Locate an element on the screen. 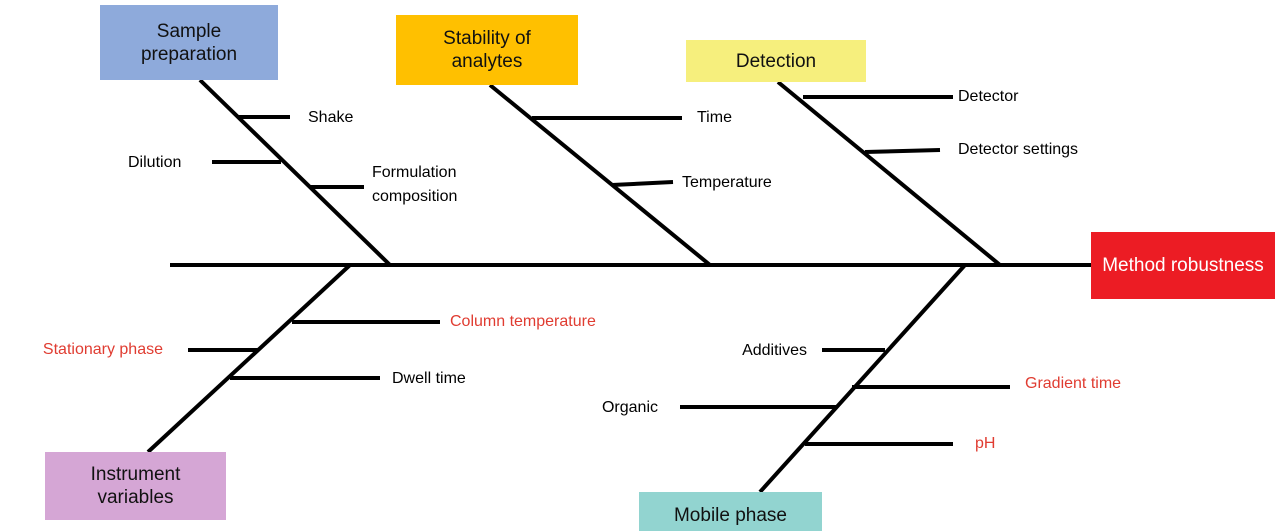 The image size is (1278, 531). cause-label: Detector is located at coordinates (988, 96).